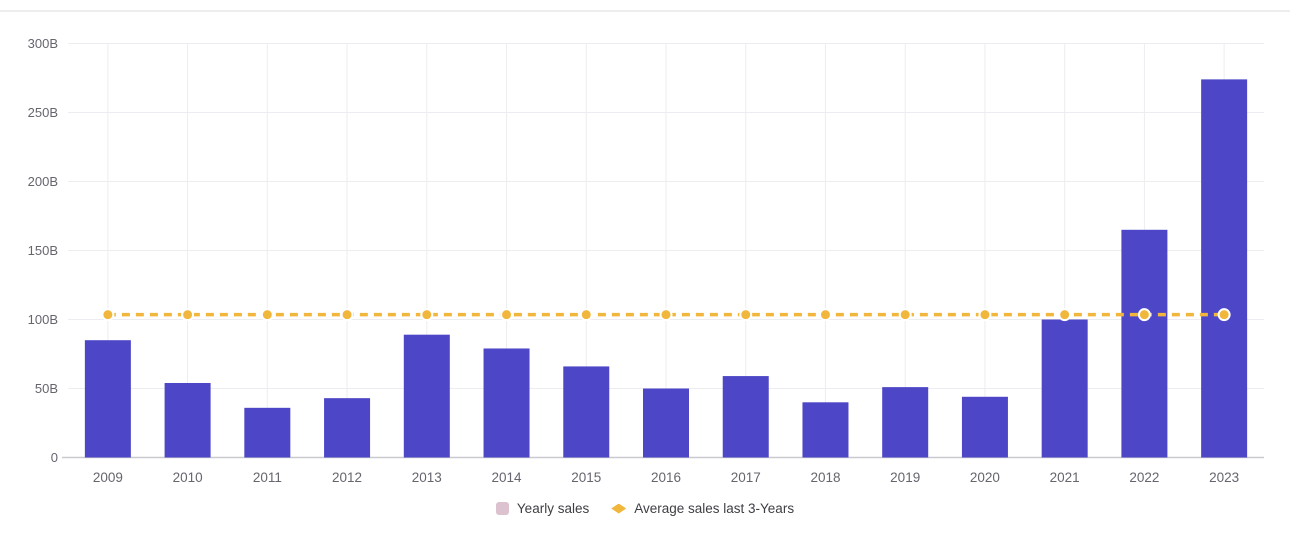 The height and width of the screenshot is (542, 1290). I want to click on x-axis-tick-label: 2020, so click(985, 477).